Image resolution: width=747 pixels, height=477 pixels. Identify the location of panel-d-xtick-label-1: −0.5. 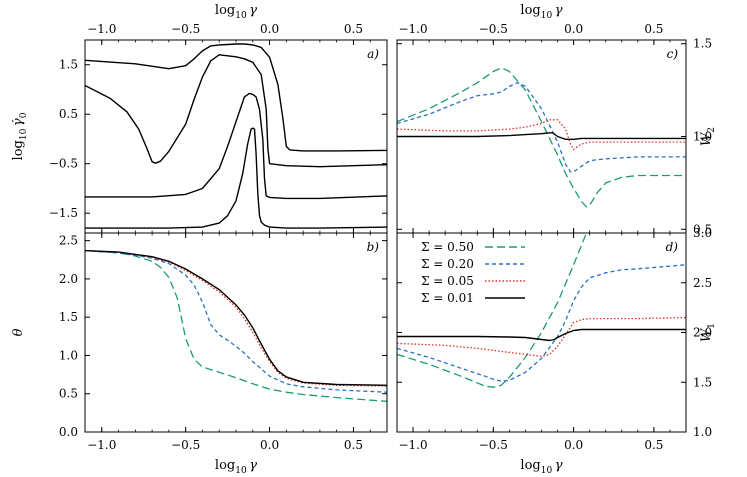
(493, 445).